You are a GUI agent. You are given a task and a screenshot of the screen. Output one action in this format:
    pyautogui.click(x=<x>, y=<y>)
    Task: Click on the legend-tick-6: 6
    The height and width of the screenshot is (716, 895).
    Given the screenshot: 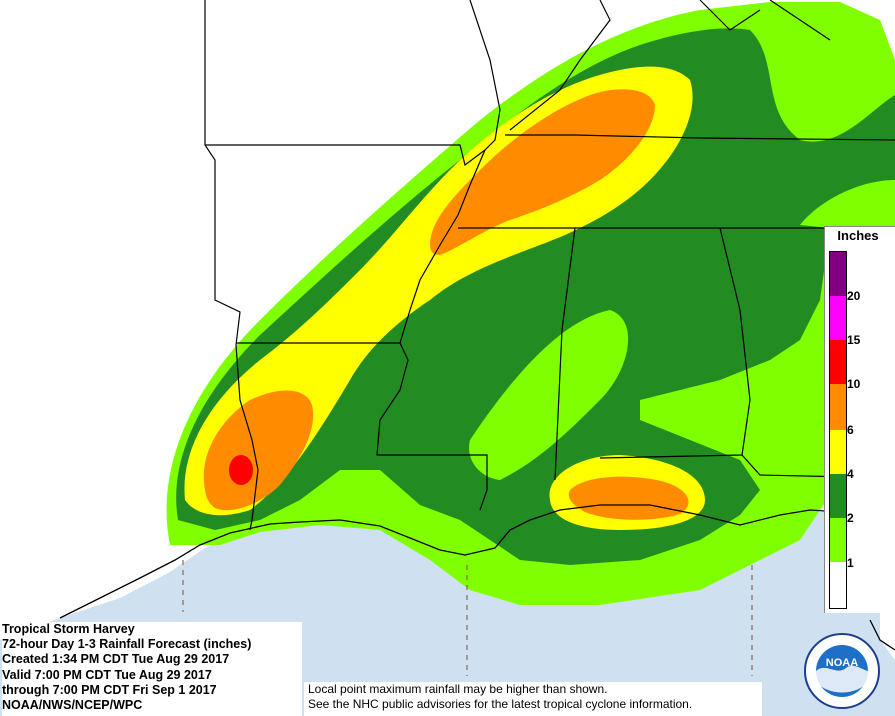 What is the action you would take?
    pyautogui.click(x=850, y=430)
    